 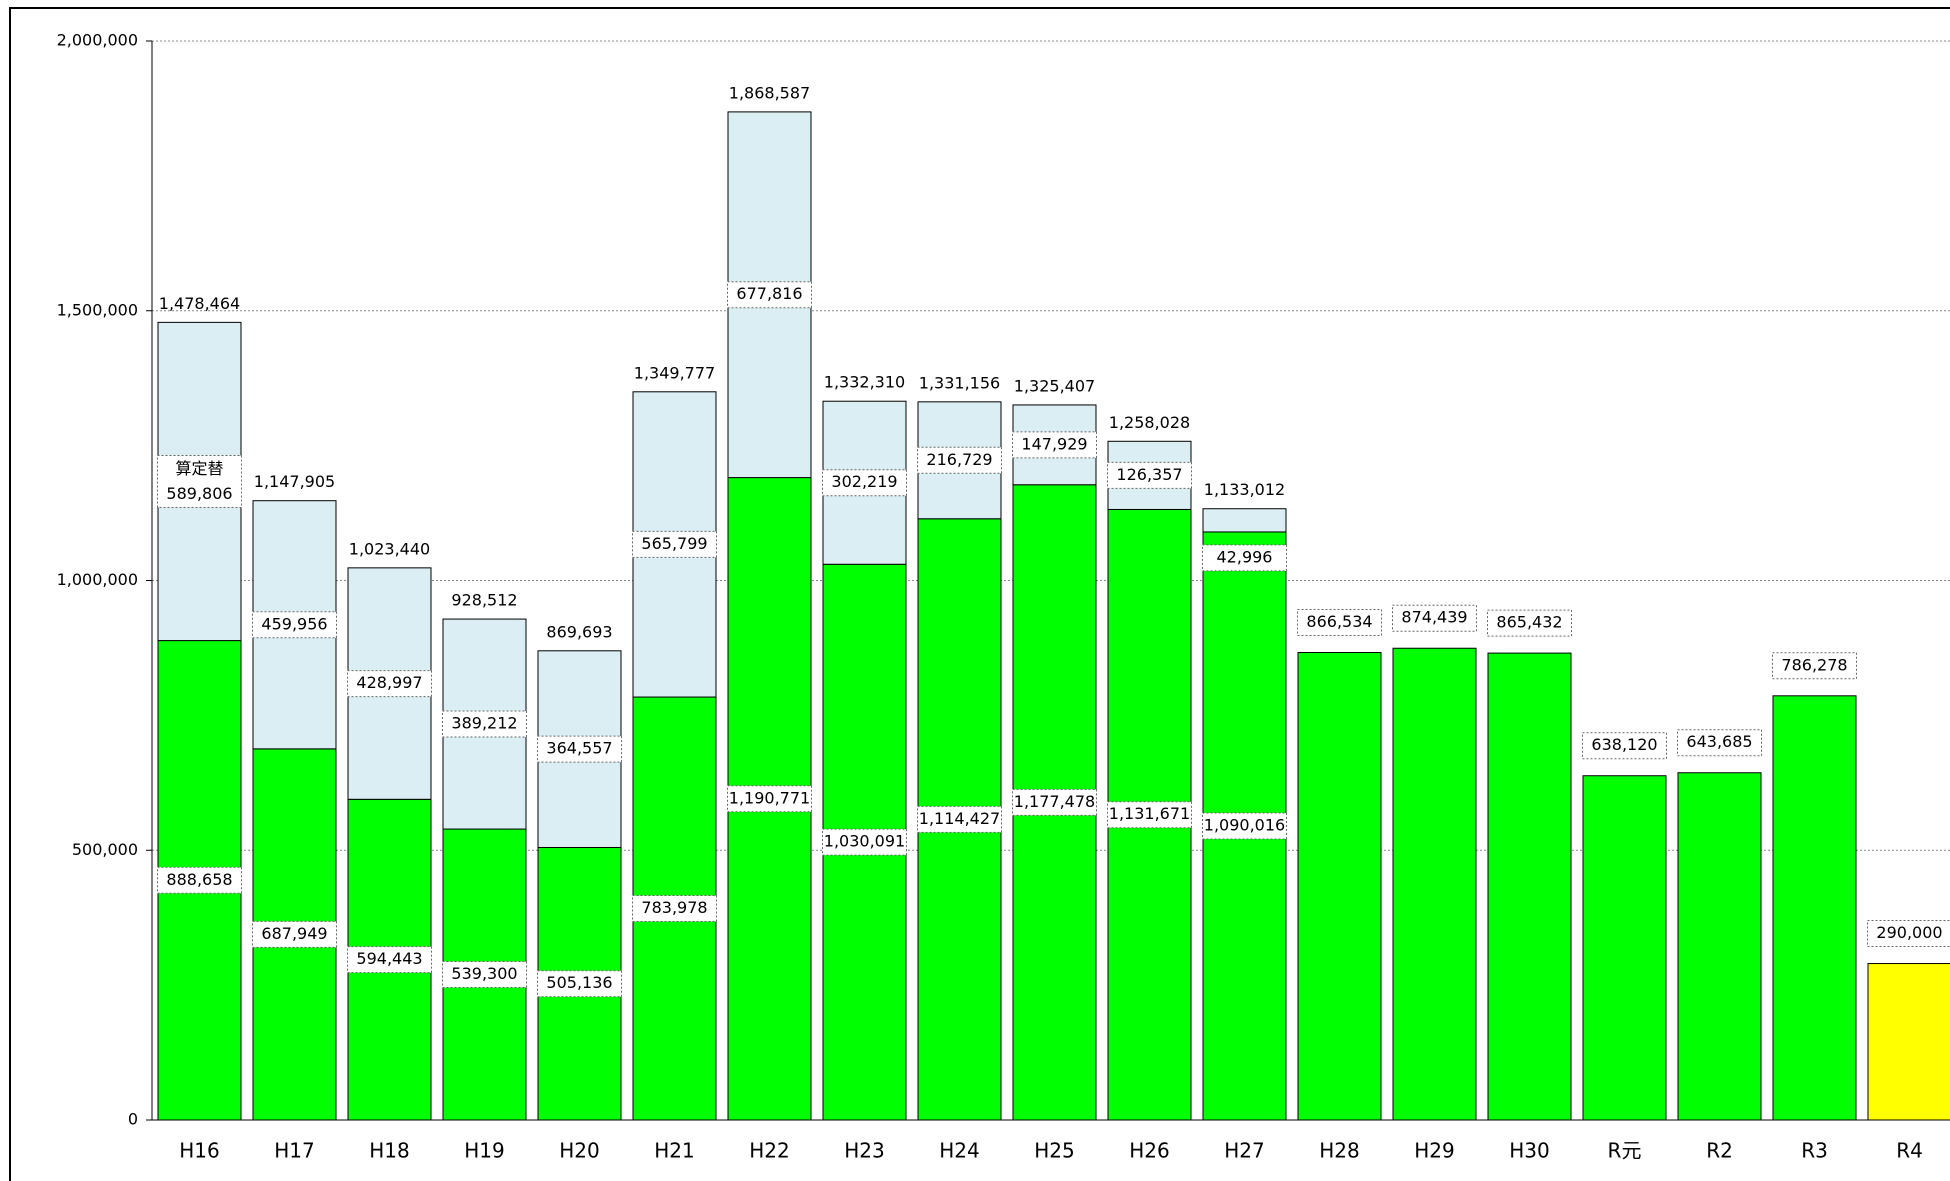 What do you see at coordinates (1149, 422) in the screenshot?
I see `total-label: 1,258,028` at bounding box center [1149, 422].